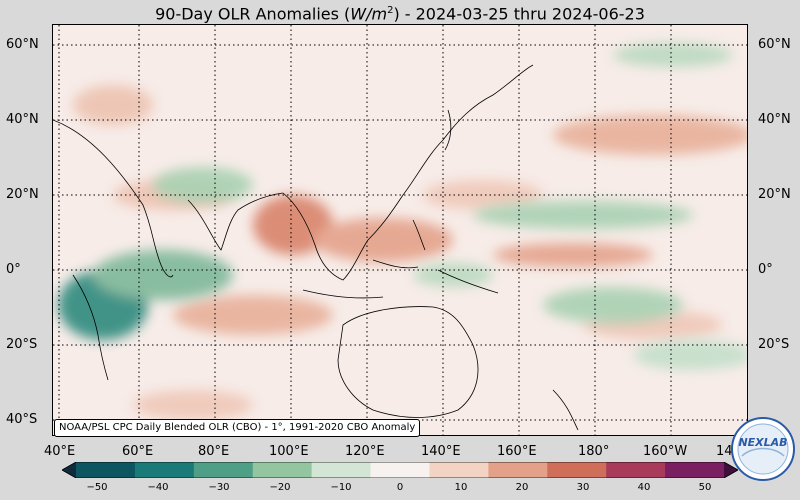 The image size is (800, 500). I want to click on lat-label-right: 60°N, so click(774, 44).